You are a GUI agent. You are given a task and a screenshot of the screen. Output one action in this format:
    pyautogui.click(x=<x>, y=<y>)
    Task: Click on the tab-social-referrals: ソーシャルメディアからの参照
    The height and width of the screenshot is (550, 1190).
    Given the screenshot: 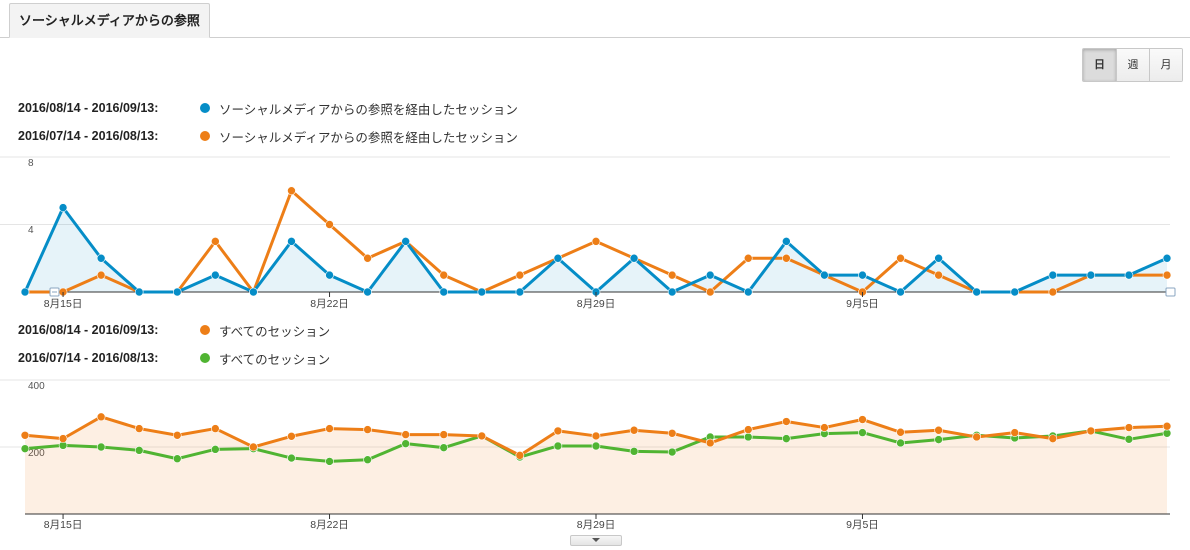 What is the action you would take?
    pyautogui.click(x=109, y=20)
    